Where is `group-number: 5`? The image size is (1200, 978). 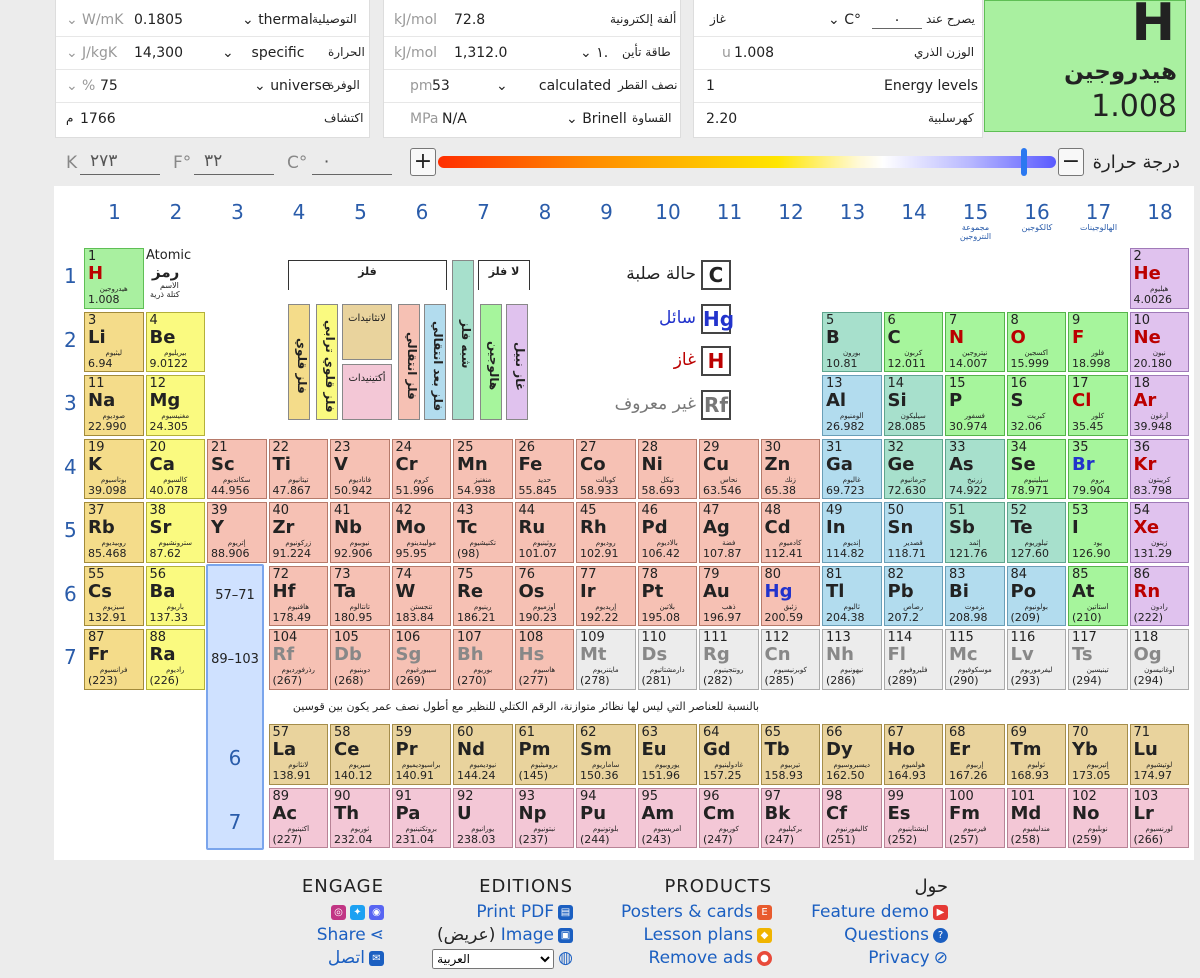
group-number: 5 is located at coordinates (360, 212).